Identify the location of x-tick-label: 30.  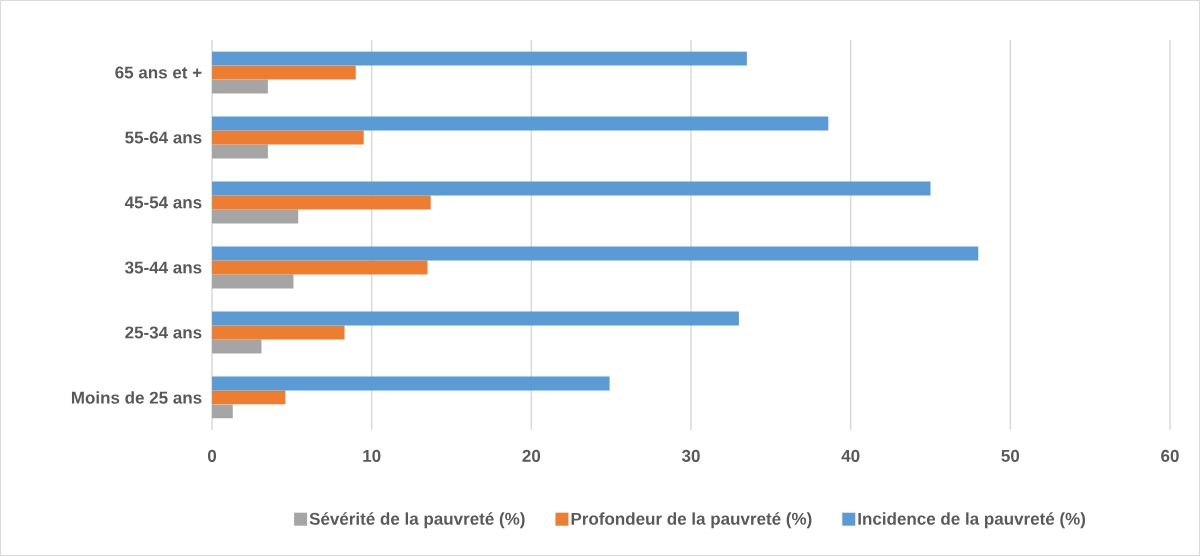
(690, 455).